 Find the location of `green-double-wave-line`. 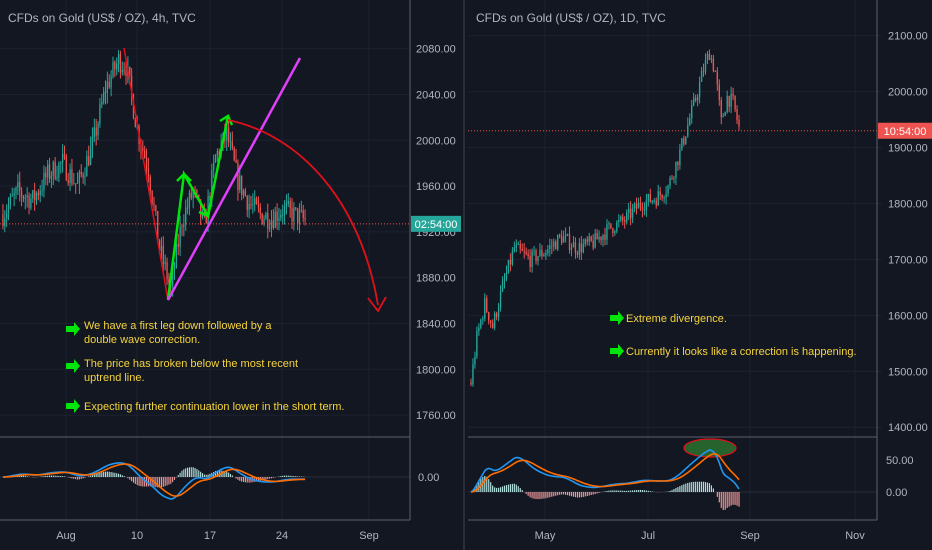

green-double-wave-line is located at coordinates (198, 208).